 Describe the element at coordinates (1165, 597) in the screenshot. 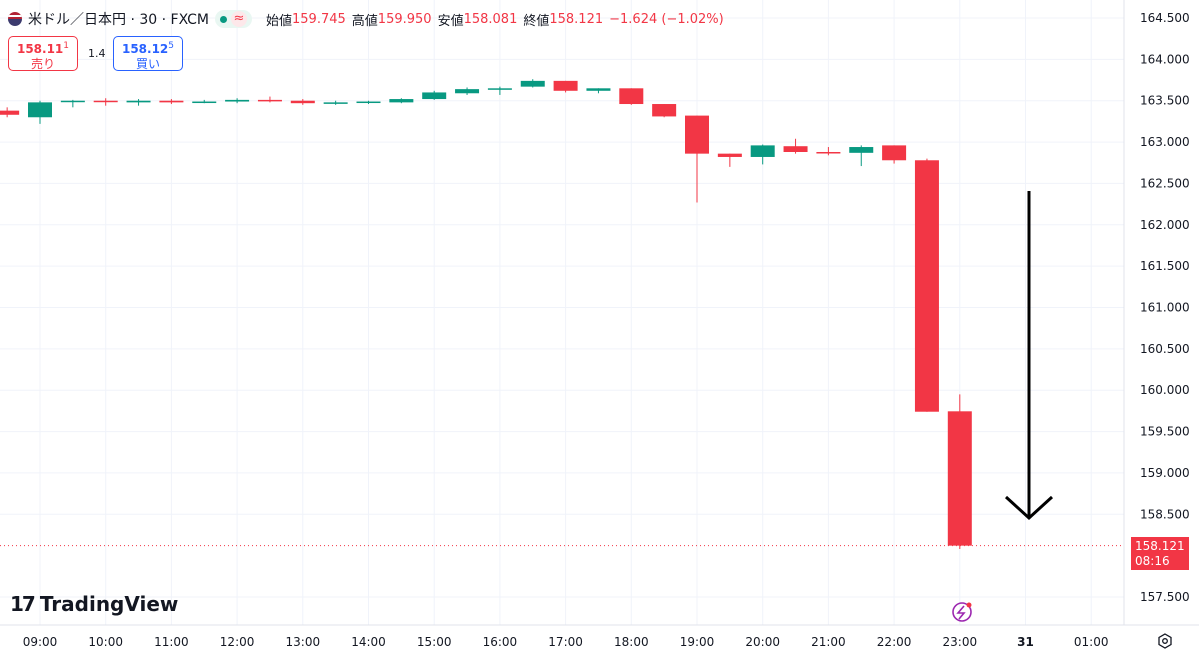

I see `price-tick-label: 157.500` at that location.